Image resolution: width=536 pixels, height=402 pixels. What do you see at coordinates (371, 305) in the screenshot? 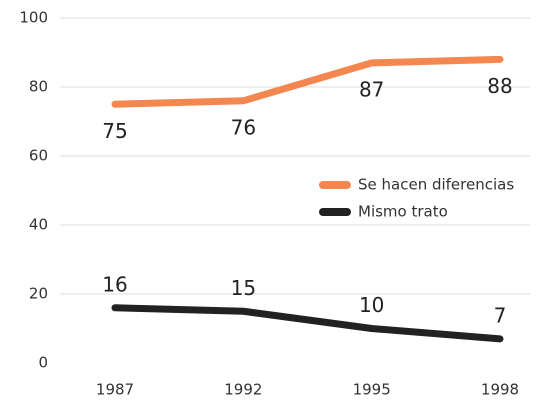
I see `data-label: 10` at bounding box center [371, 305].